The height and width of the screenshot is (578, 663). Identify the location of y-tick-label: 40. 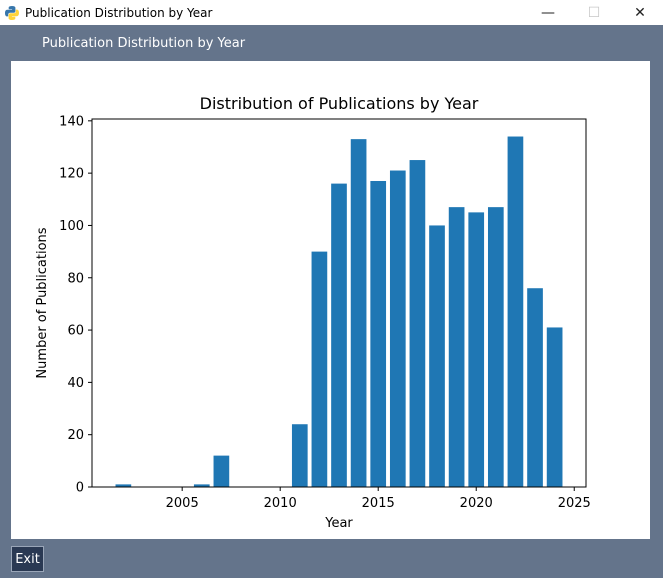
(75, 383).